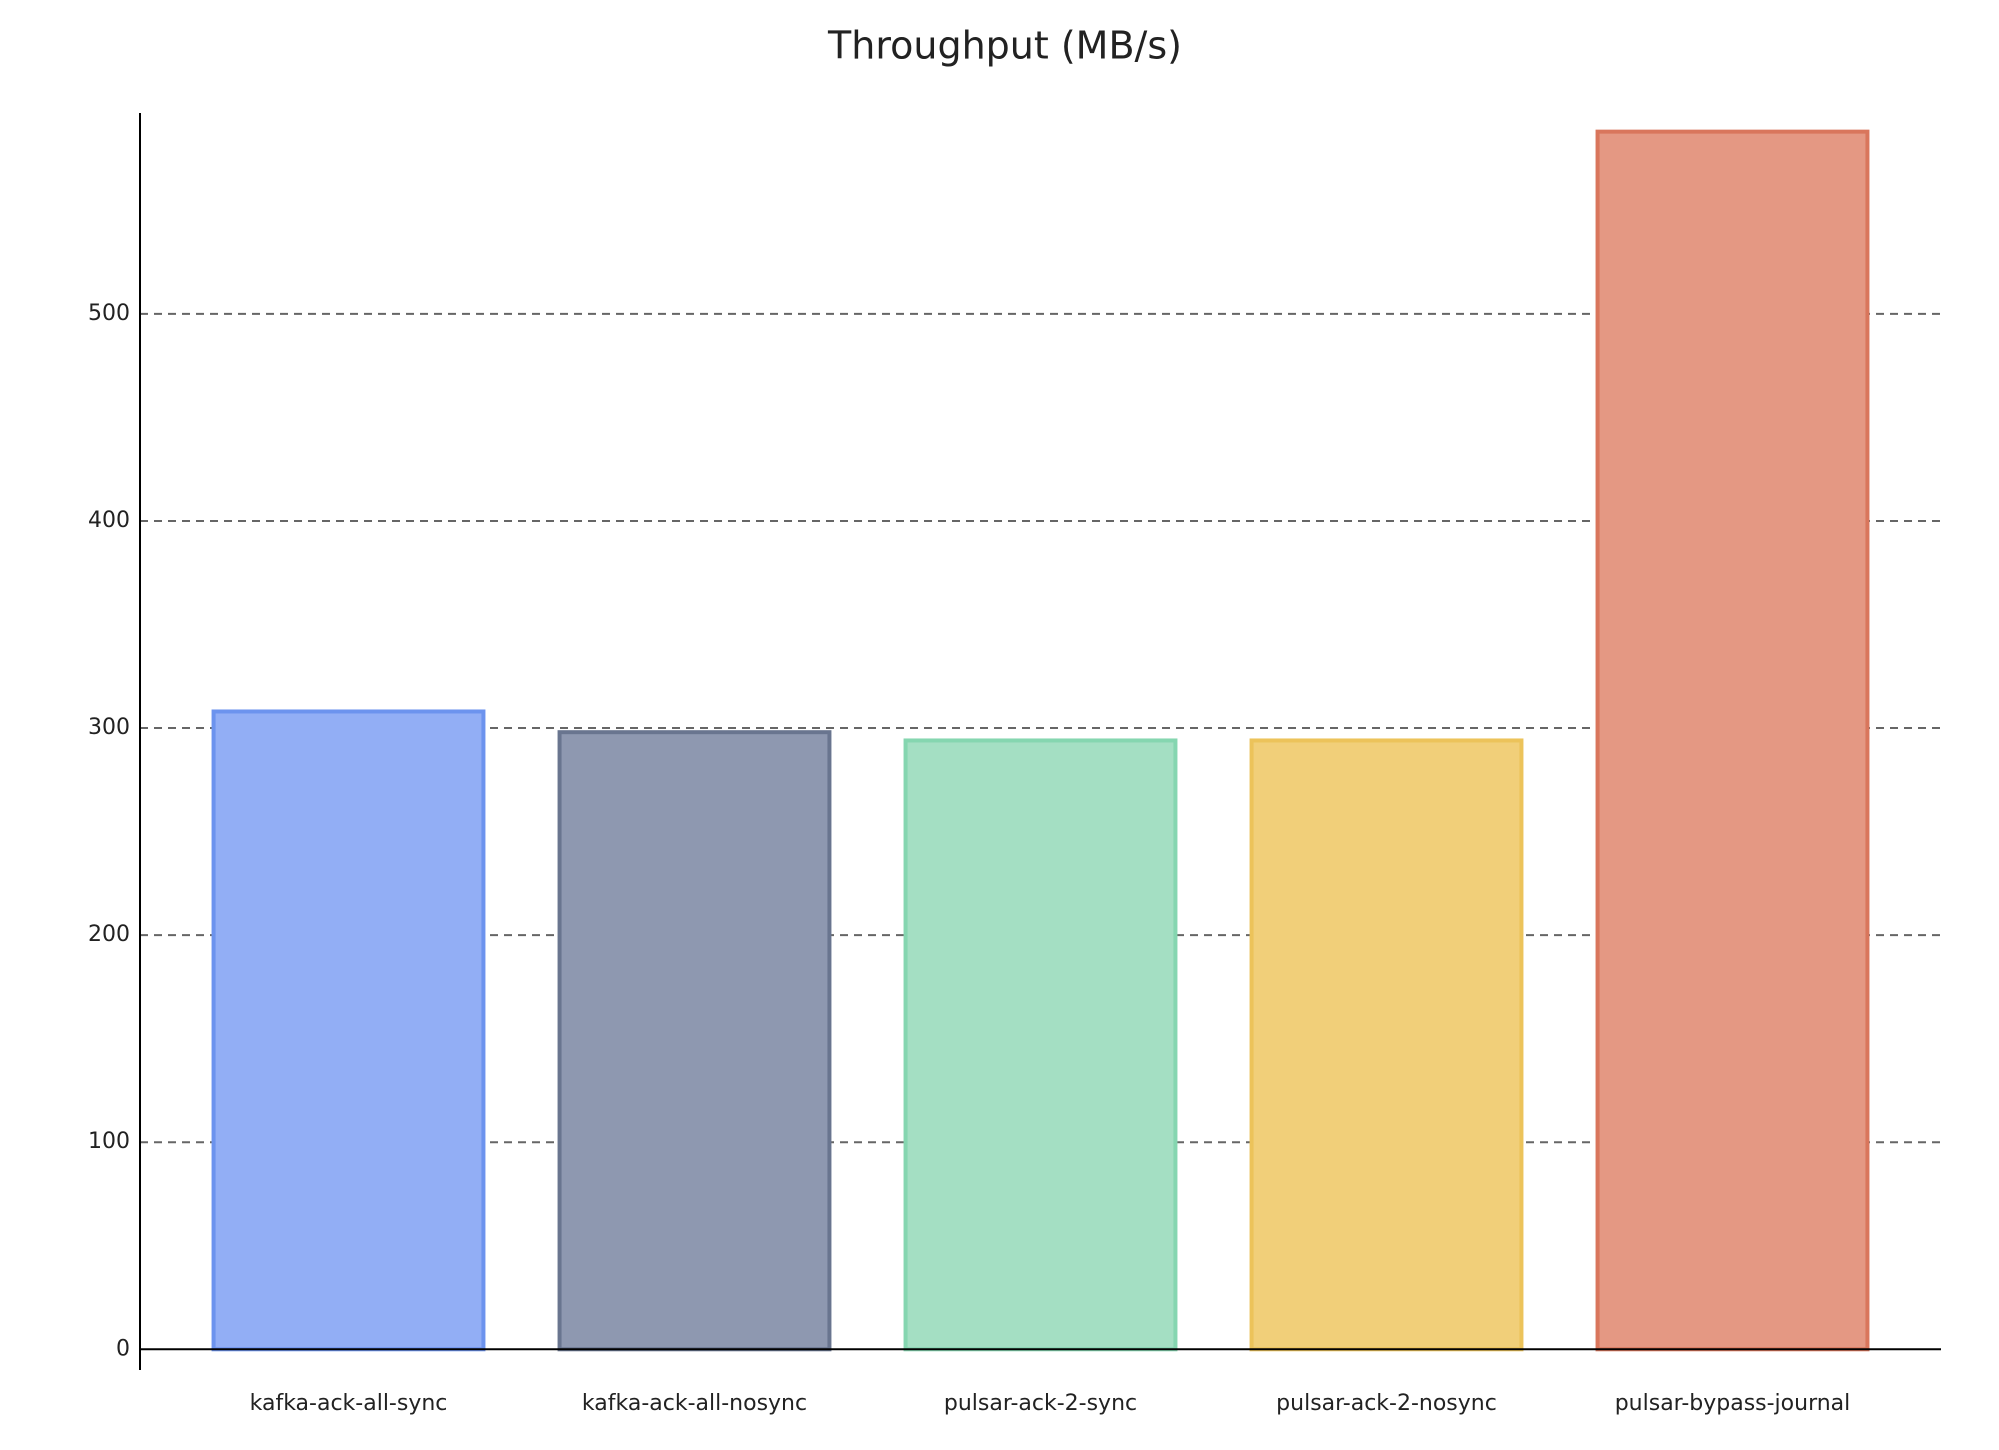 This screenshot has height=1450, width=1999. I want to click on y-tick-label: 0, so click(123, 1348).